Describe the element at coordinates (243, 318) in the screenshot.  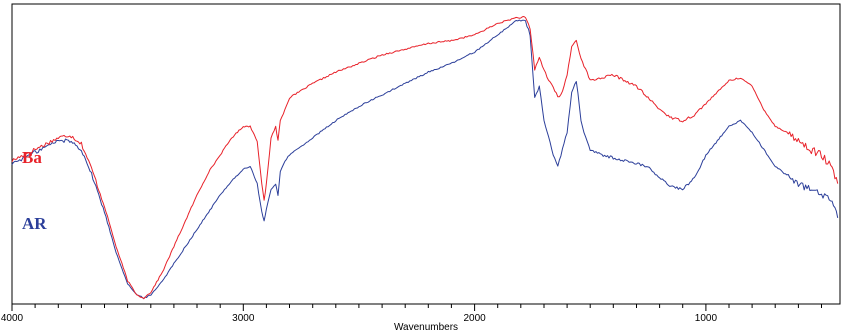
I see `x-tick-label: 3000` at that location.